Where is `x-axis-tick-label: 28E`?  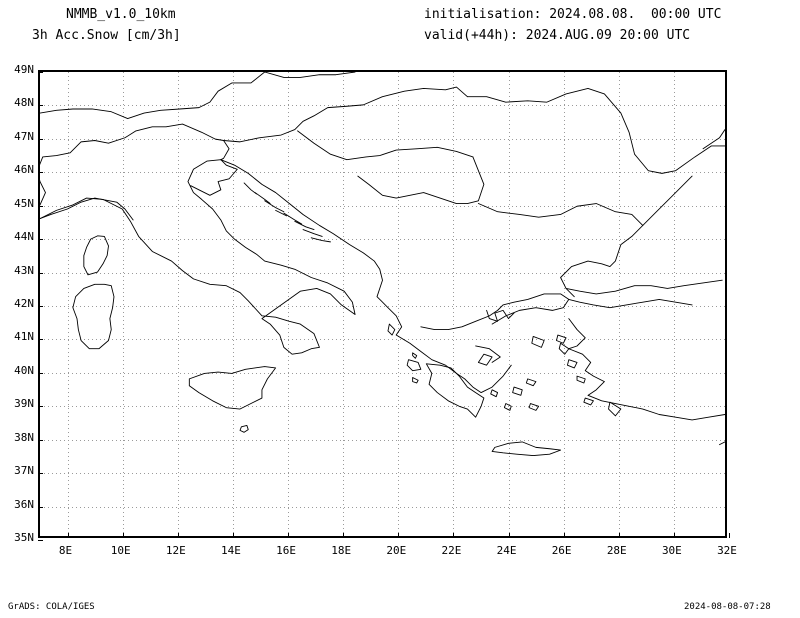 x-axis-tick-label: 28E is located at coordinates (616, 550).